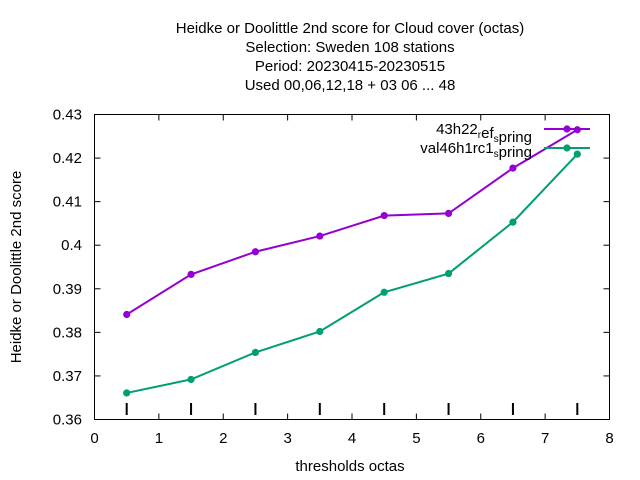  I want to click on legend-label-1: 43h22refspring, so click(484, 133).